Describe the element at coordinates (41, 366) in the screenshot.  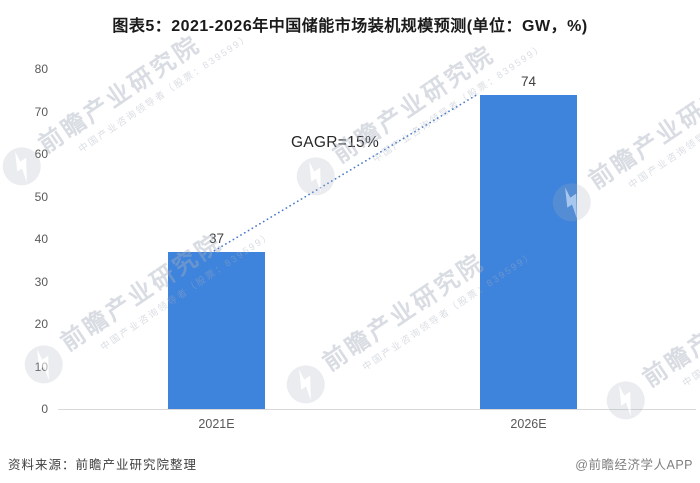
I see `y-axis-tick-label: 10` at that location.